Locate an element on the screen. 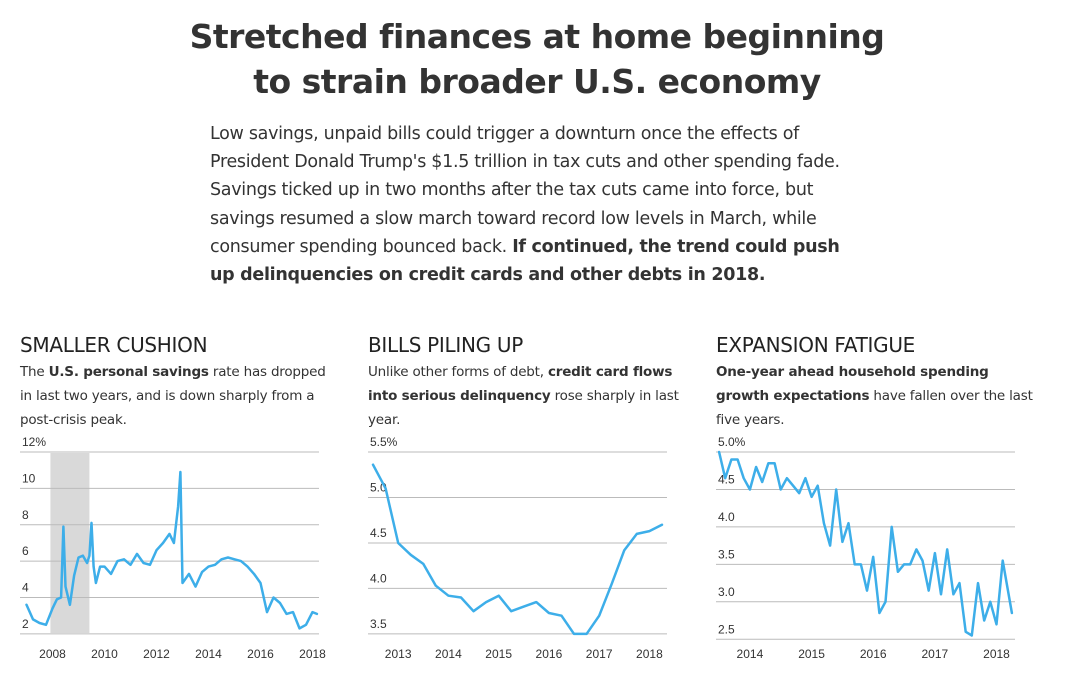 The image size is (1074, 687). y-tick-label: 5.5% is located at coordinates (384, 442).